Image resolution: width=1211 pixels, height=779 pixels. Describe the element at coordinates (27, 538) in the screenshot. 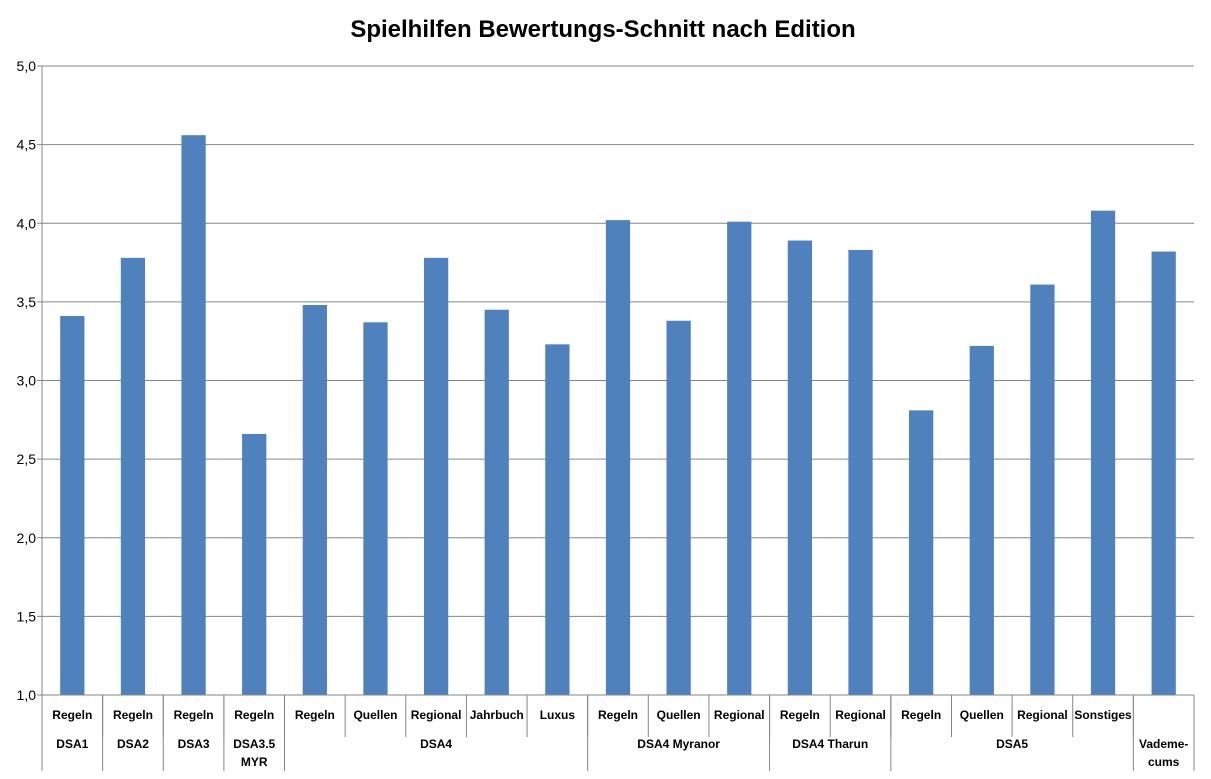

I see `y-tick-label: 2,0` at that location.